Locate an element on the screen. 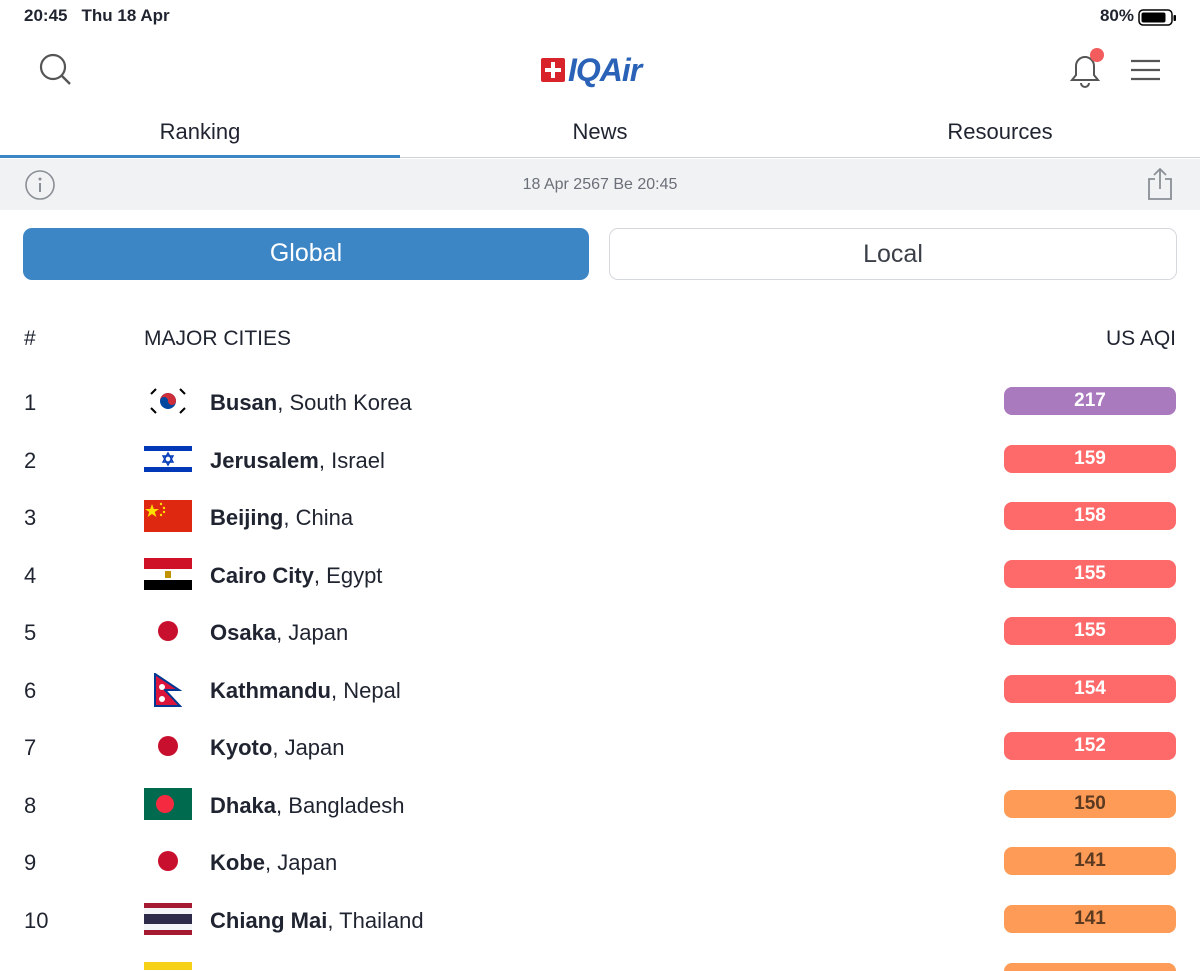 The width and height of the screenshot is (1200, 971). city: Kobe is located at coordinates (237, 862).